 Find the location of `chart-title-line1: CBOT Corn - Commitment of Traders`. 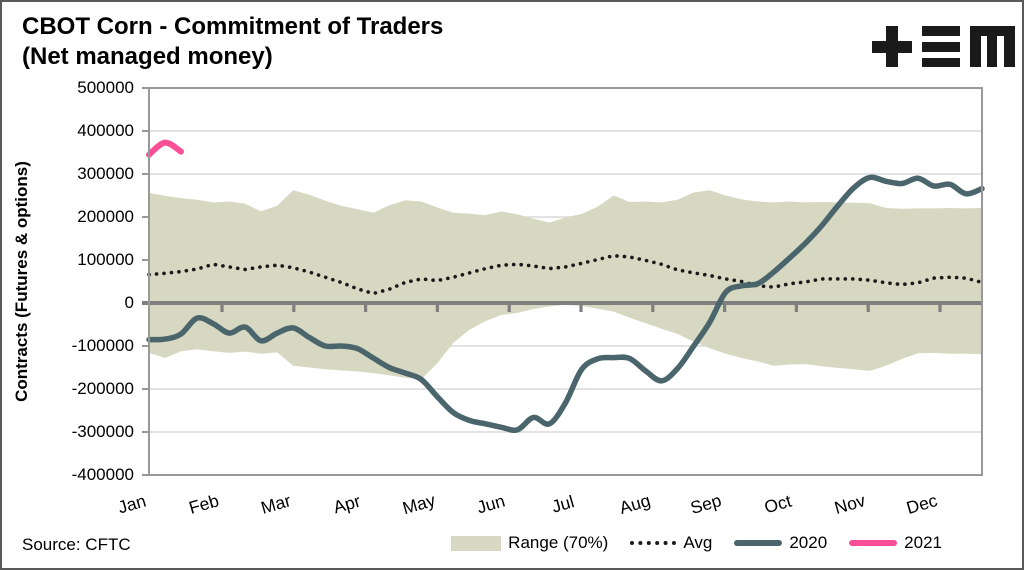

chart-title-line1: CBOT Corn - Commitment of Traders is located at coordinates (233, 26).